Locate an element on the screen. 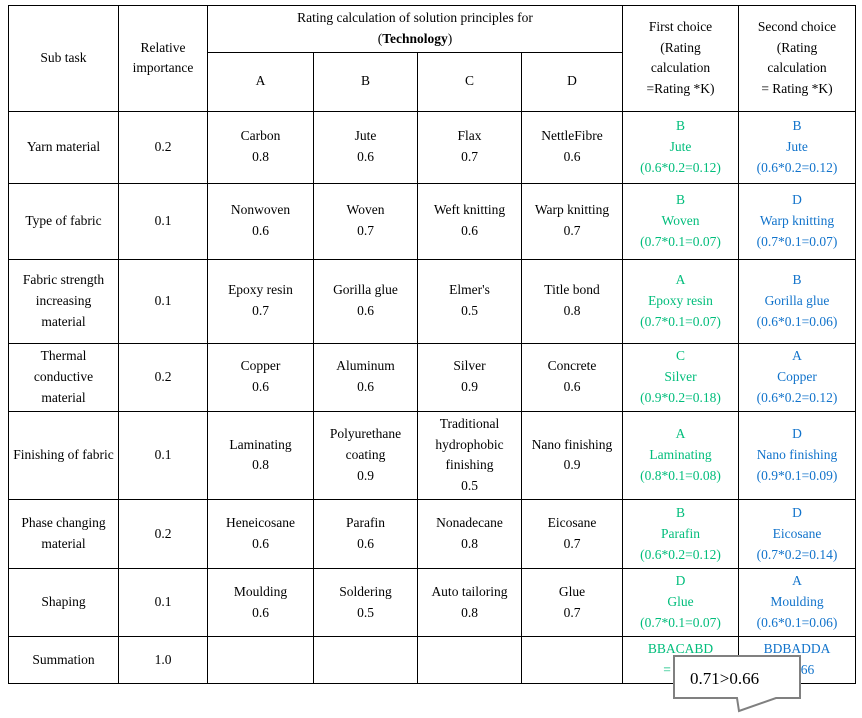 Image resolution: width=862 pixels, height=718 pixels. choice-letter: C is located at coordinates (680, 355).